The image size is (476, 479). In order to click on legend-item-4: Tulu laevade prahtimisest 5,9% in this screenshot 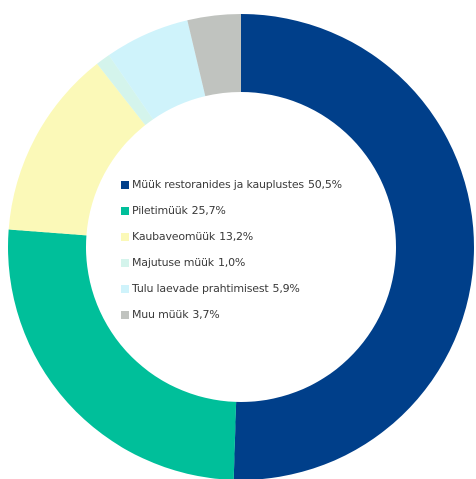, I will do `click(271, 288)`.